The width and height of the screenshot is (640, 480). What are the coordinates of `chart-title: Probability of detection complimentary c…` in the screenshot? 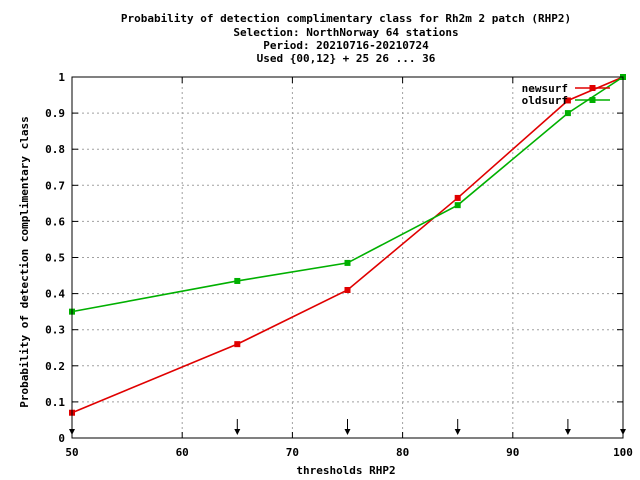 It's located at (346, 38).